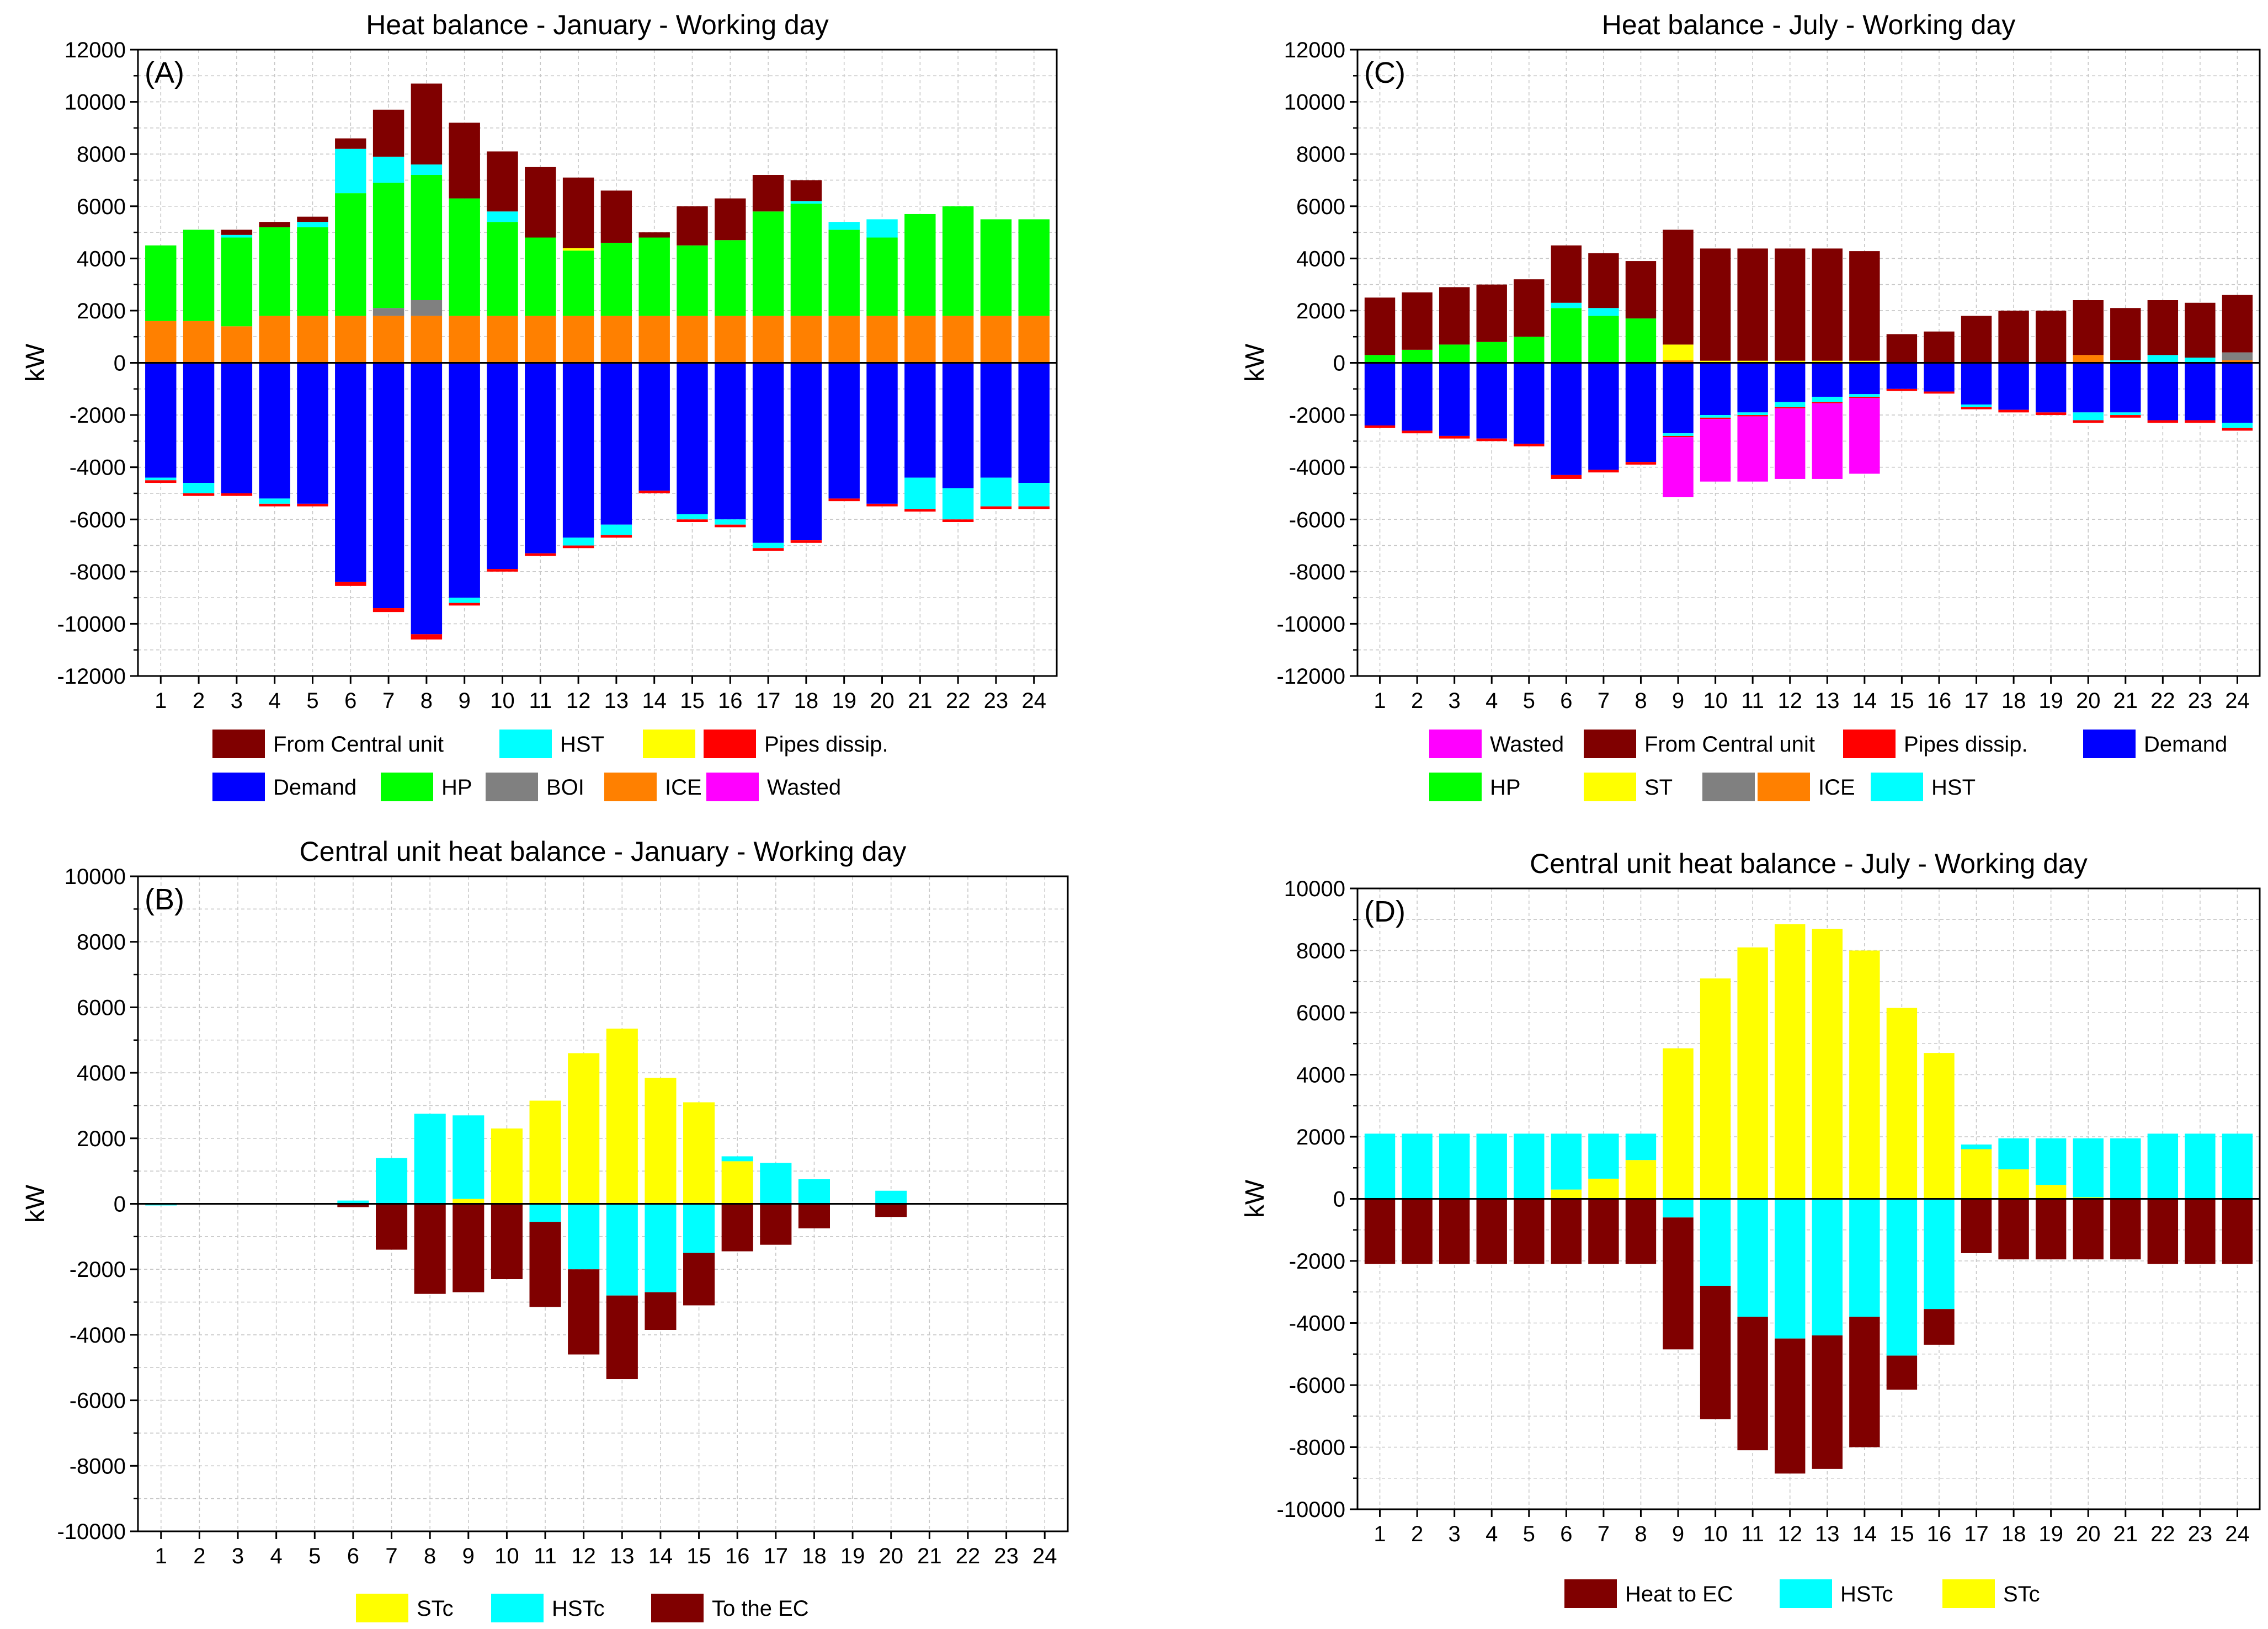 Image resolution: width=2268 pixels, height=1629 pixels. What do you see at coordinates (120, 1205) in the screenshot?
I see `y-tick-label: 0` at bounding box center [120, 1205].